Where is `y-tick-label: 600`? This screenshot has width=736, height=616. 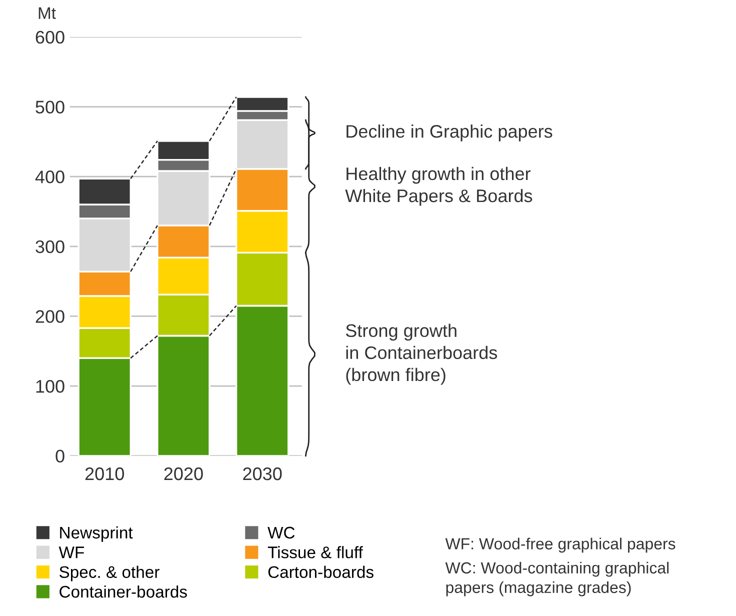
y-tick-label: 600 is located at coordinates (50, 37).